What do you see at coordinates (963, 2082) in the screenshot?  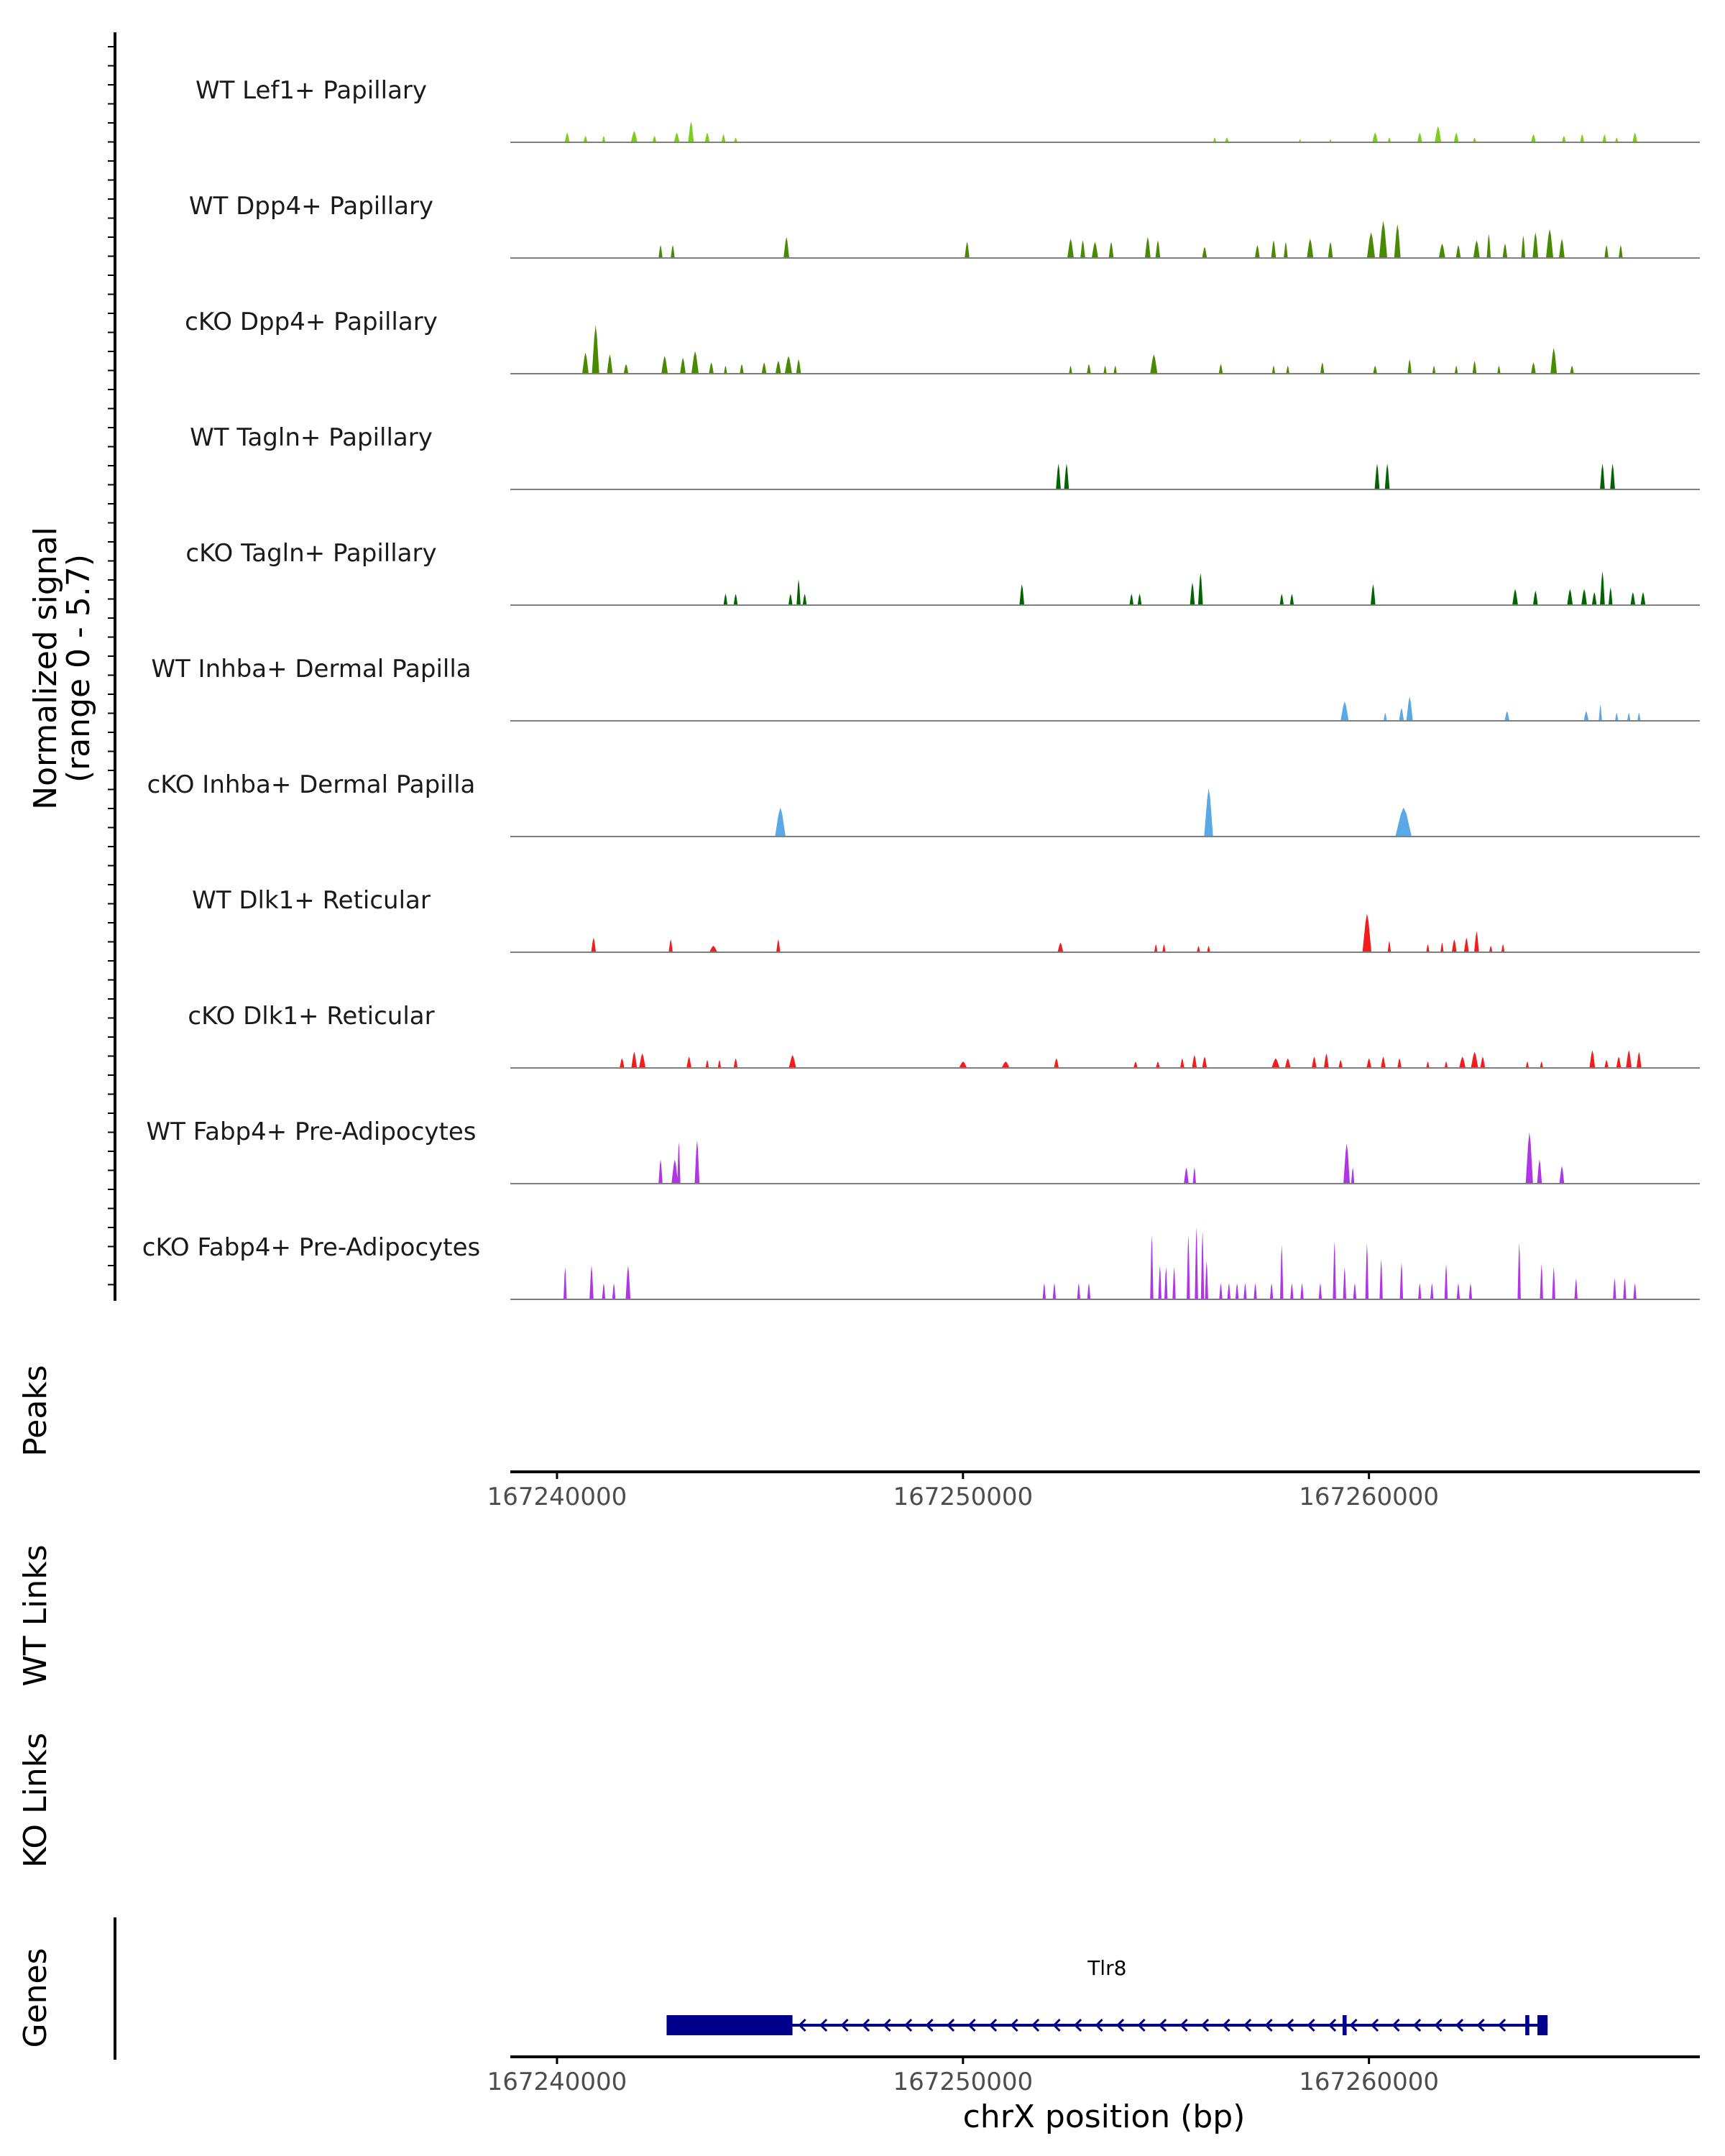 I see `x-axis-genes-tick-label: 167250000` at bounding box center [963, 2082].